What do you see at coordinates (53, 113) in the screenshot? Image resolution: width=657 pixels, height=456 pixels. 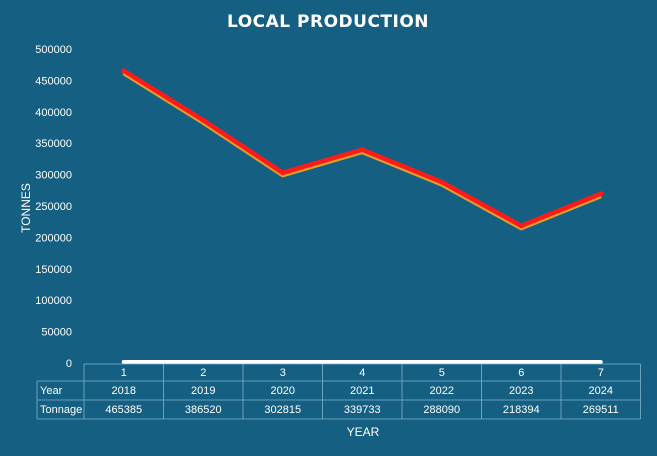 I see `y-tick-label: 400000` at bounding box center [53, 113].